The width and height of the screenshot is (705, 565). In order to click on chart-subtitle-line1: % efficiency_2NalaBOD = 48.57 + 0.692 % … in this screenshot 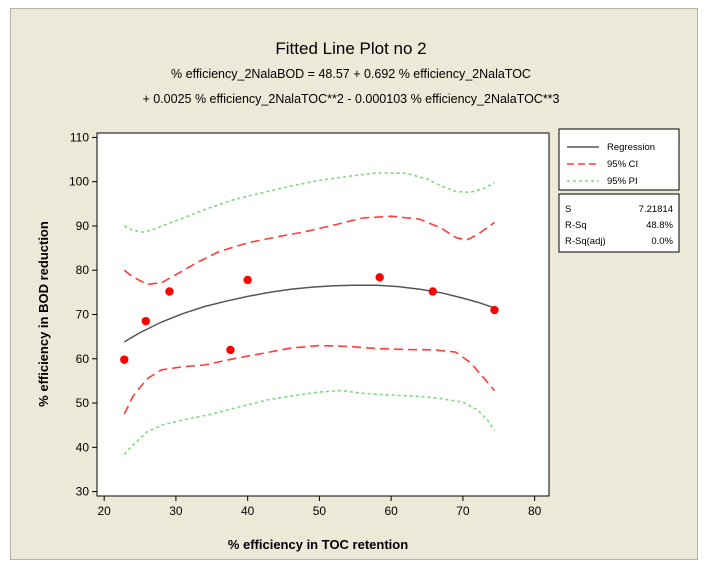, I will do `click(351, 74)`.